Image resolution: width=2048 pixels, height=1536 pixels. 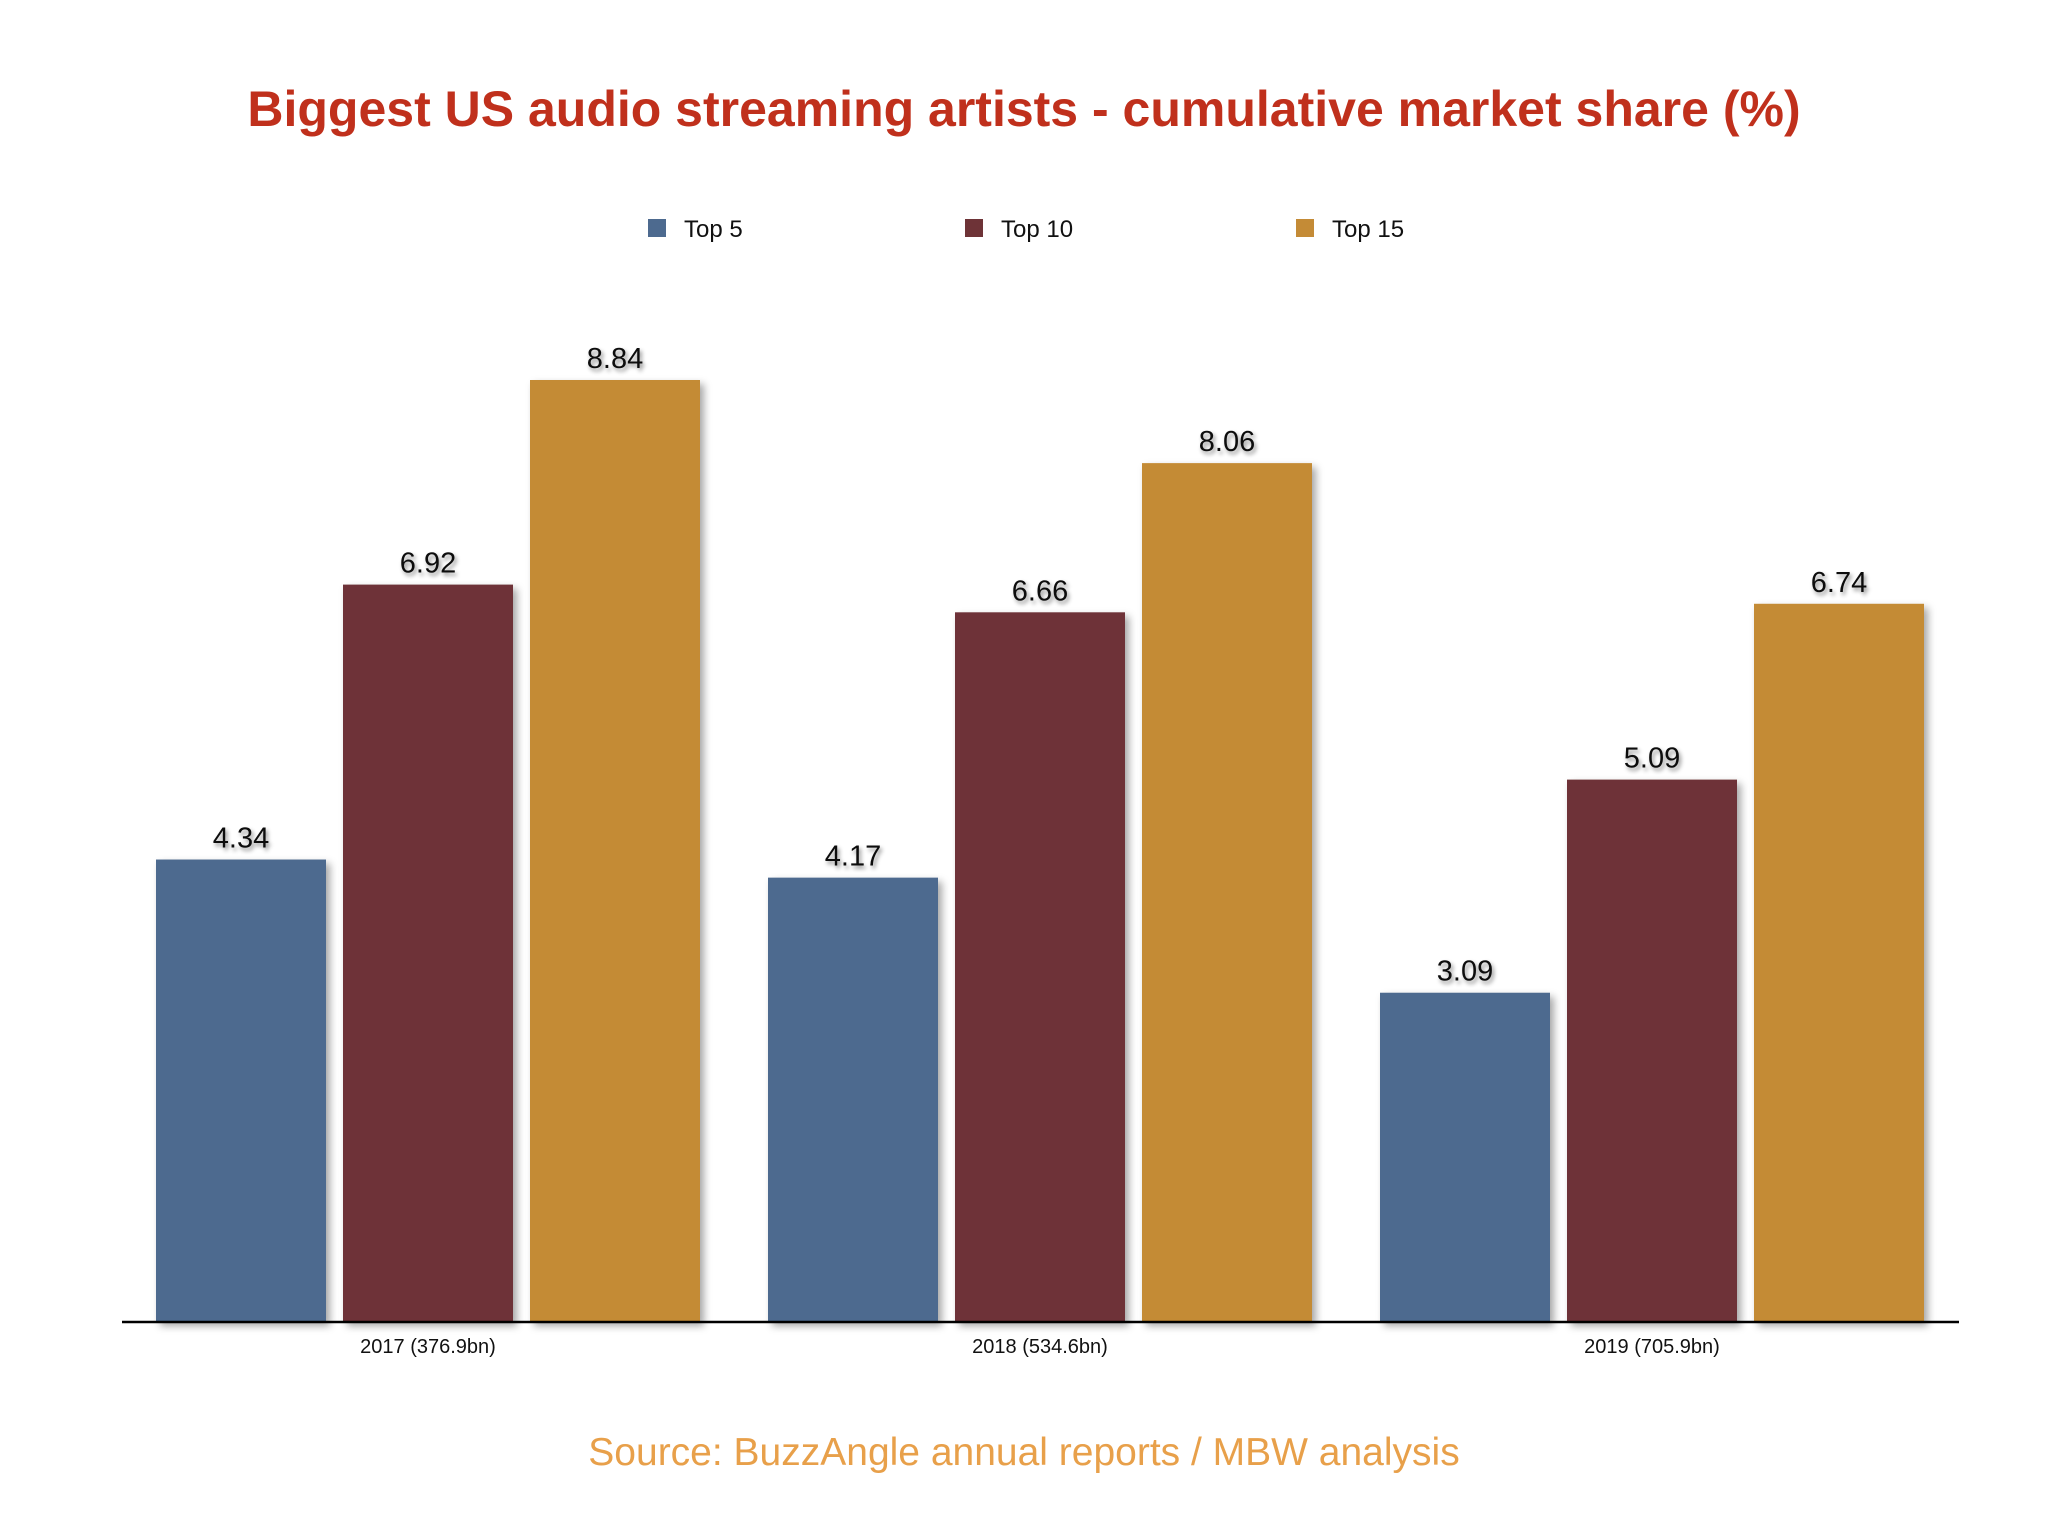 I want to click on x-tick-label: 2017 (376.9bn), so click(x=428, y=1347).